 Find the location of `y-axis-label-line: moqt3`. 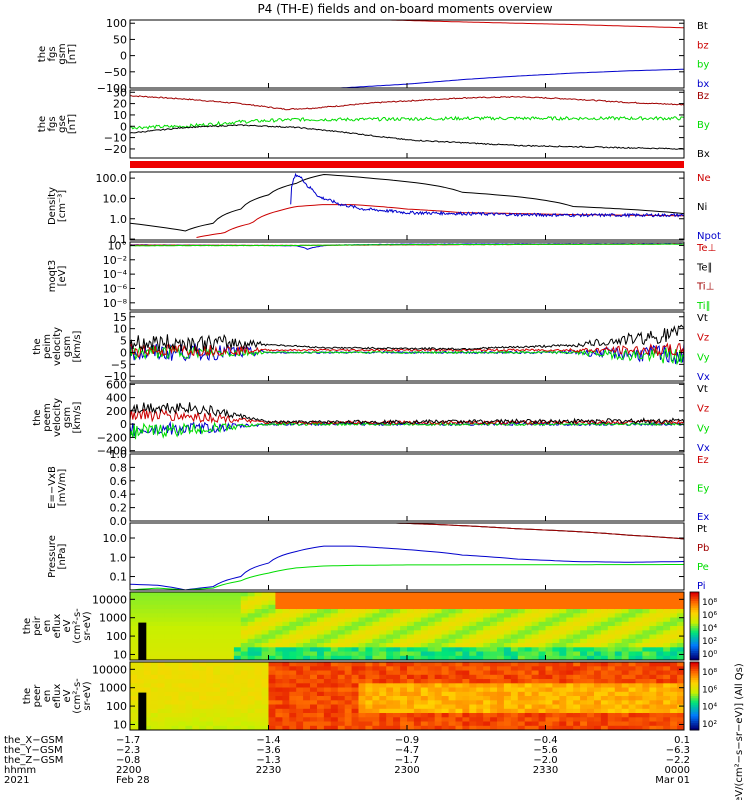

y-axis-label-line: moqt3 is located at coordinates (52, 276).